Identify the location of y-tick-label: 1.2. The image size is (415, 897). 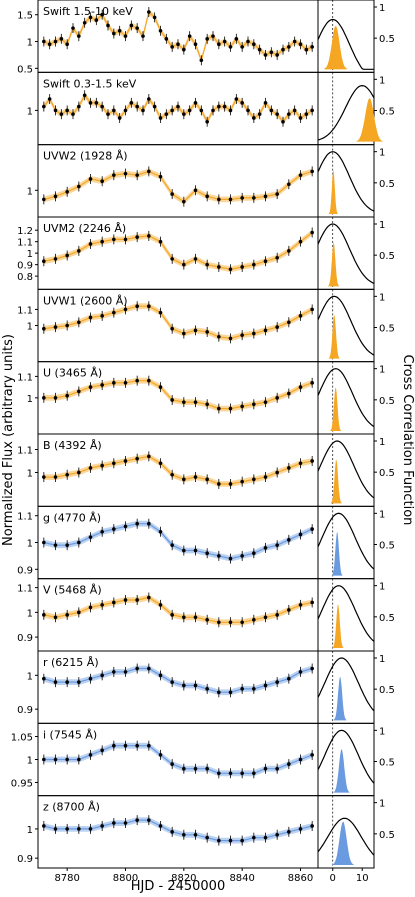
(25, 231).